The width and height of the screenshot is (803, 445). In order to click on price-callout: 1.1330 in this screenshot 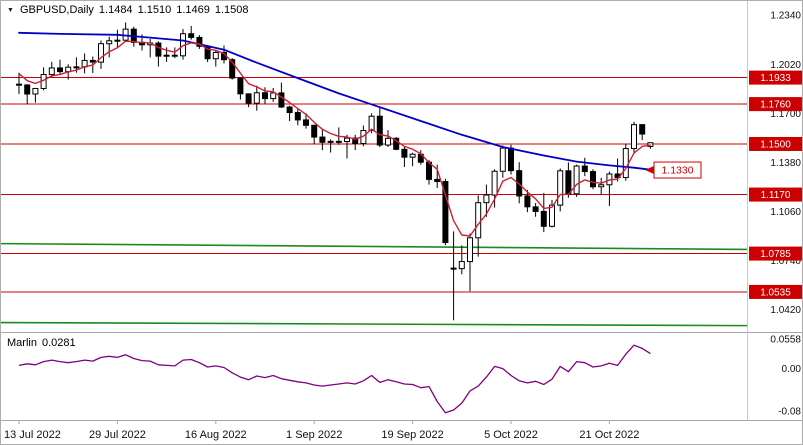, I will do `click(673, 170)`.